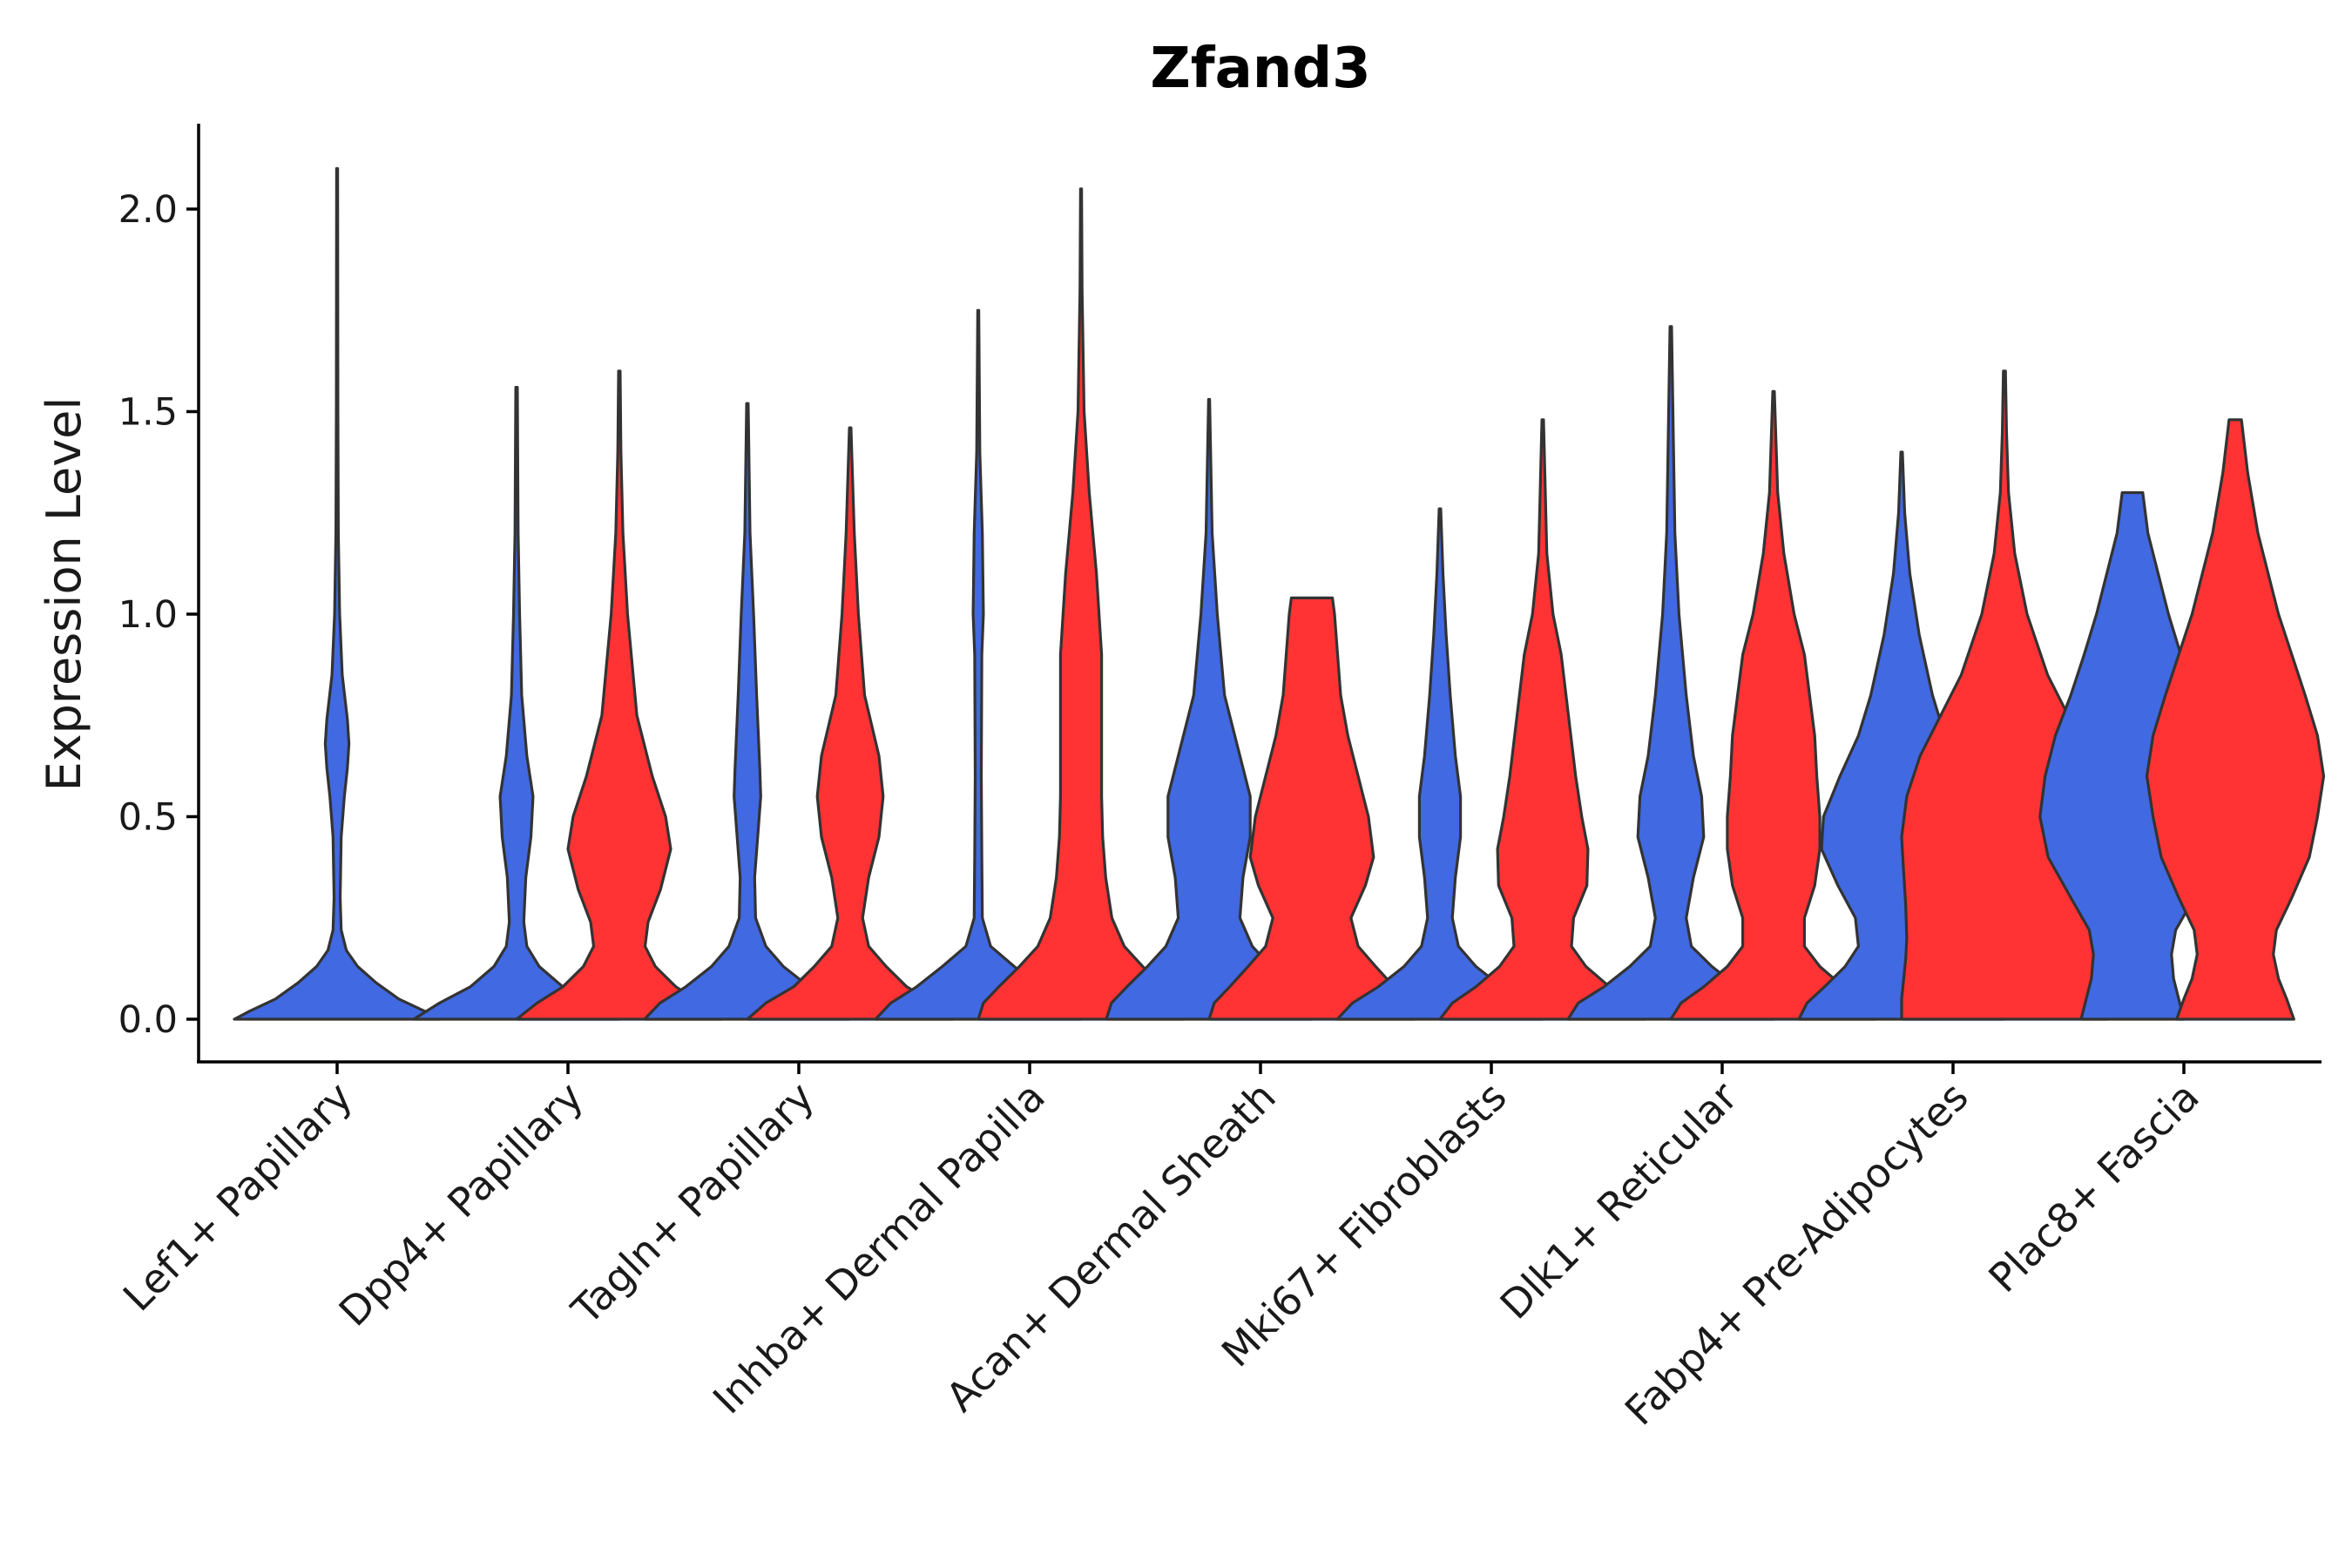  What do you see at coordinates (238, 1197) in the screenshot?
I see `x-tick-label: Lef1+ Papillary` at bounding box center [238, 1197].